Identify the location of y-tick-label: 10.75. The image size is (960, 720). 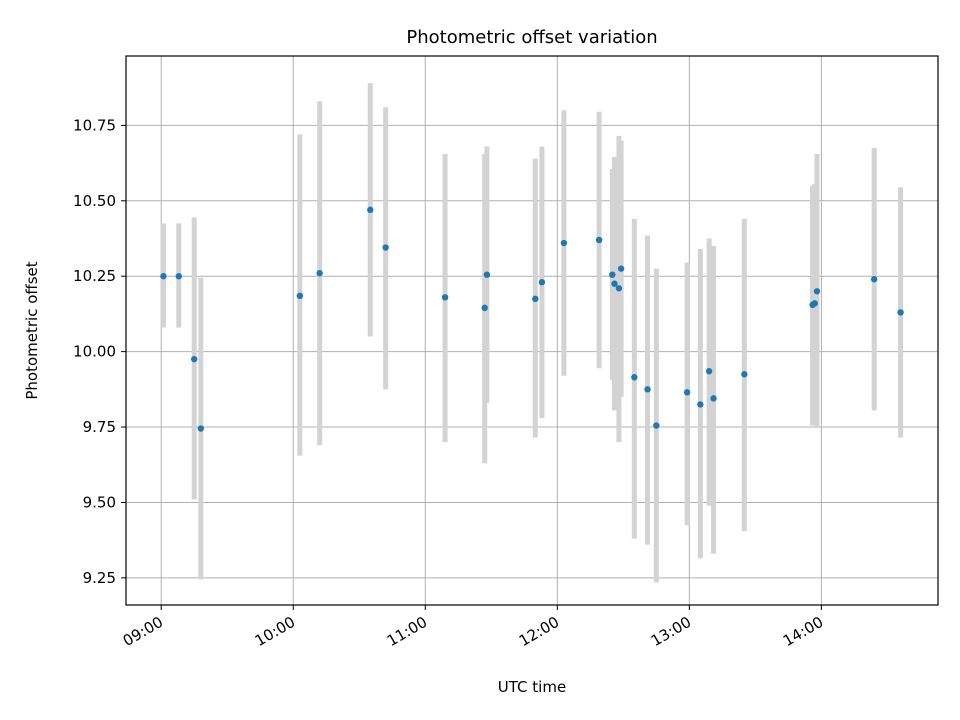
(94, 125).